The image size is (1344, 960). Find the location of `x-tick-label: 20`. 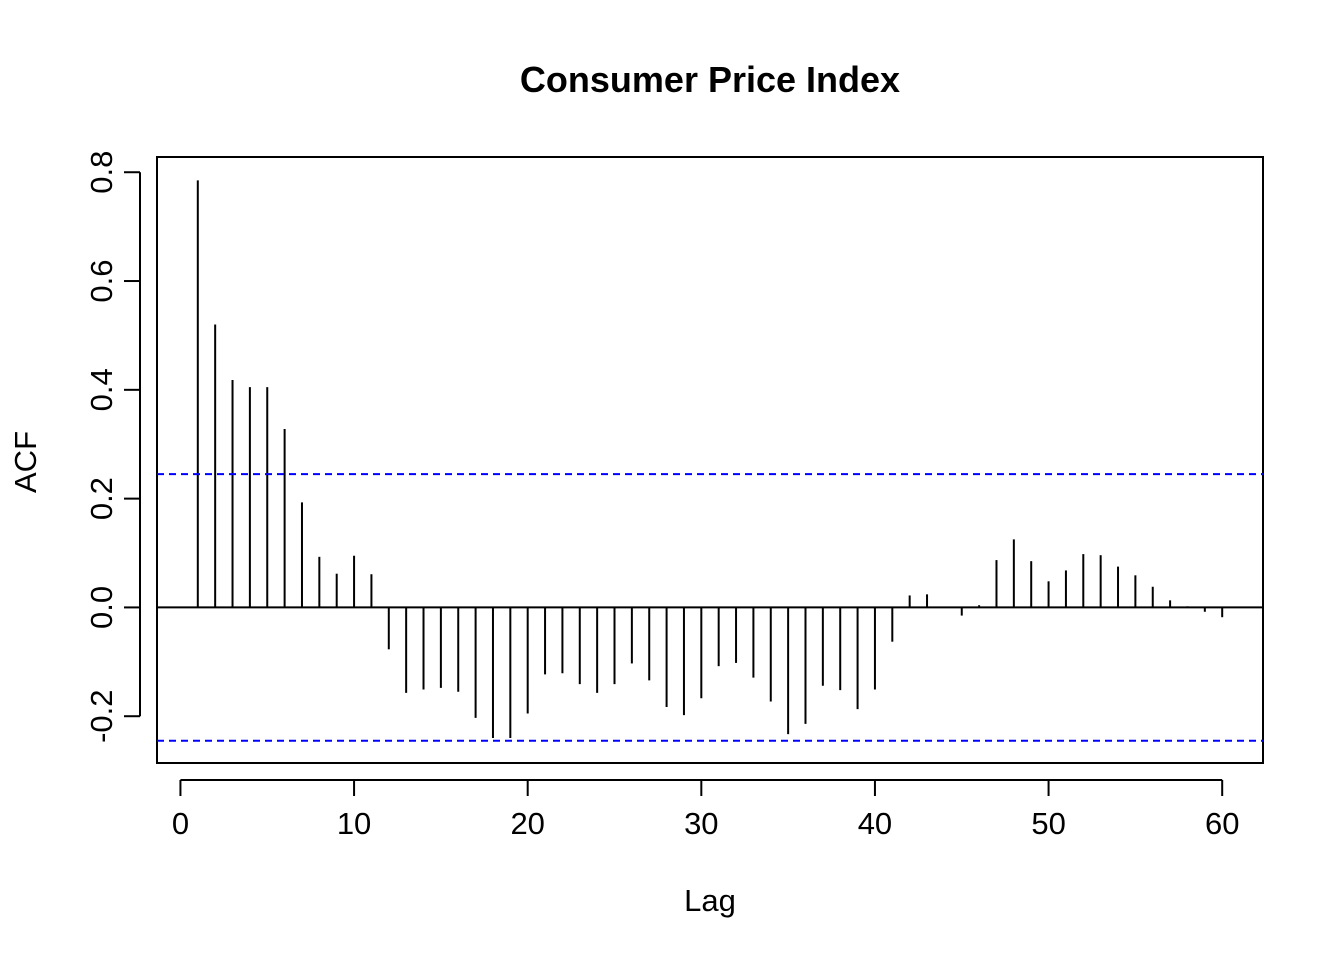

x-tick-label: 20 is located at coordinates (527, 823).